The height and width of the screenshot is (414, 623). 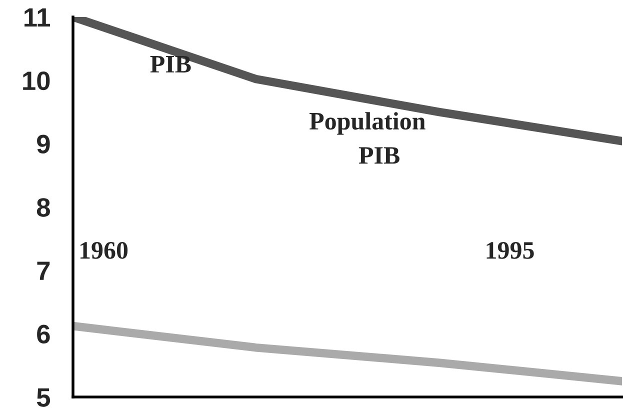 What do you see at coordinates (104, 250) in the screenshot?
I see `annotation: 1960` at bounding box center [104, 250].